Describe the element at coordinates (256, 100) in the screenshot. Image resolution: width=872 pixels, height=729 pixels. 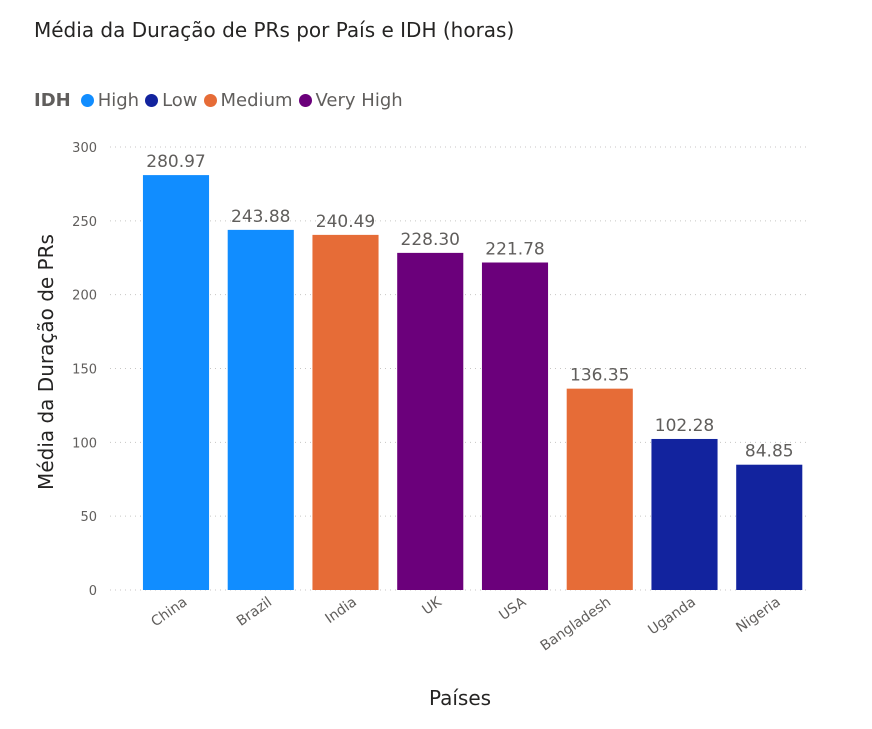
I see `legend-label: Medium` at that location.